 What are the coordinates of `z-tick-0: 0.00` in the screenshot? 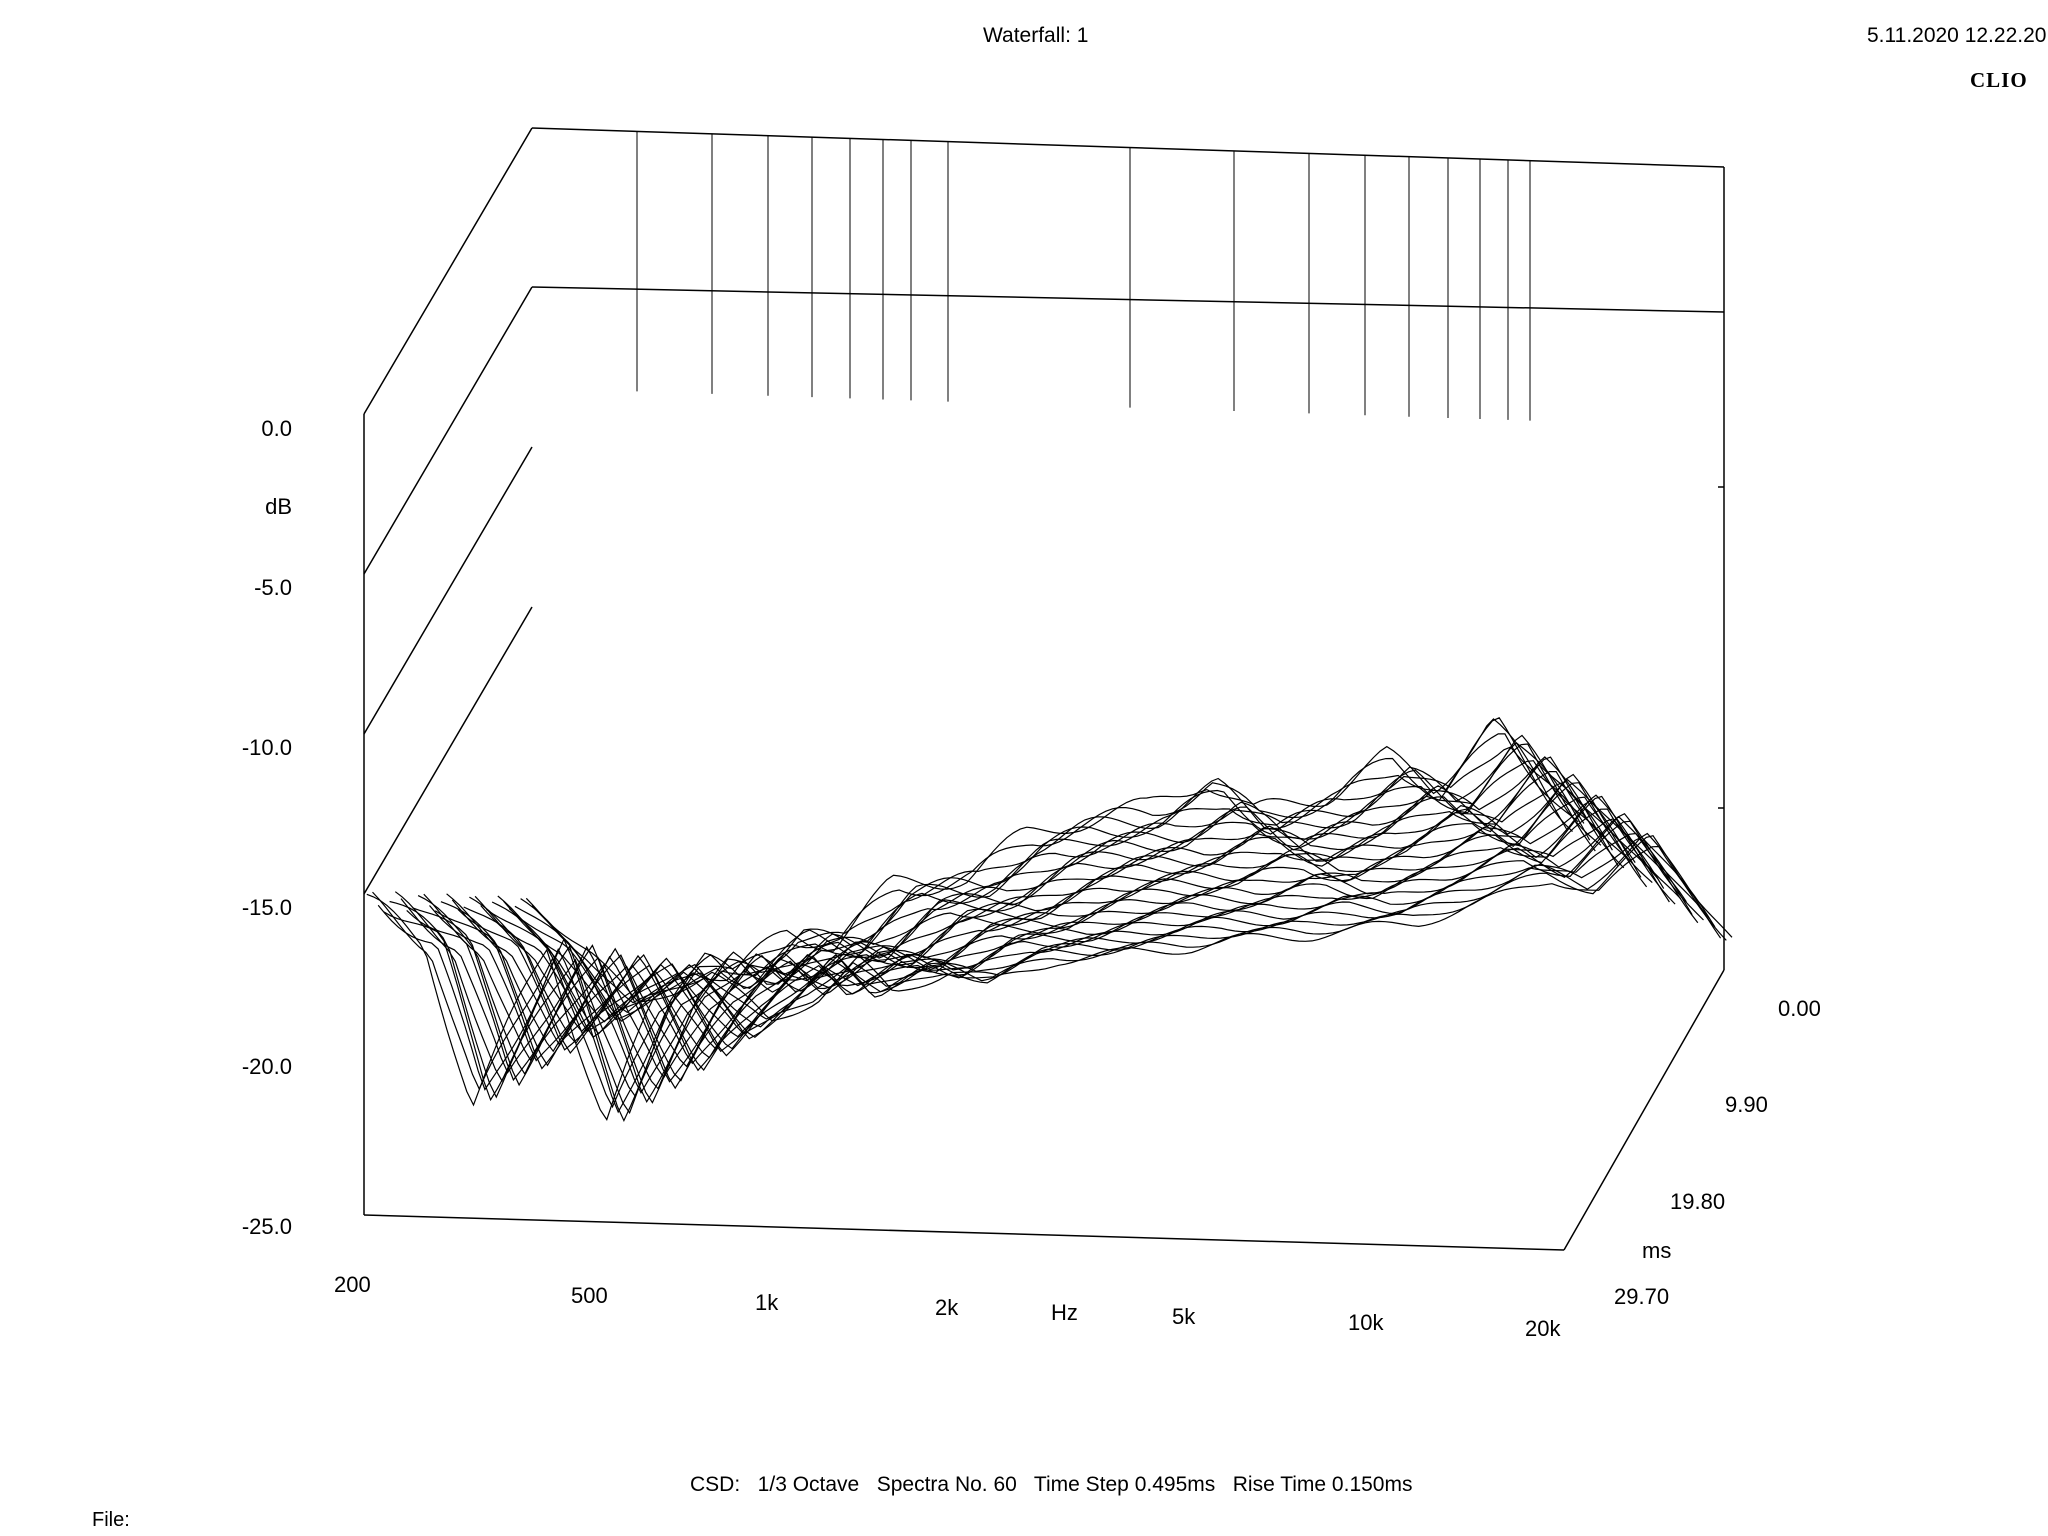 It's located at (1799, 1008).